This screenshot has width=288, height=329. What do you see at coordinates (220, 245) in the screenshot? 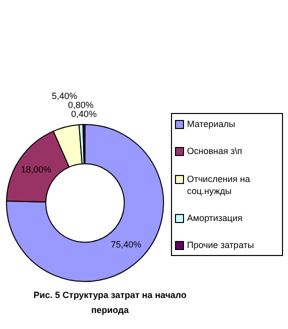
I see `legend-label: Прочие затраты` at bounding box center [220, 245].